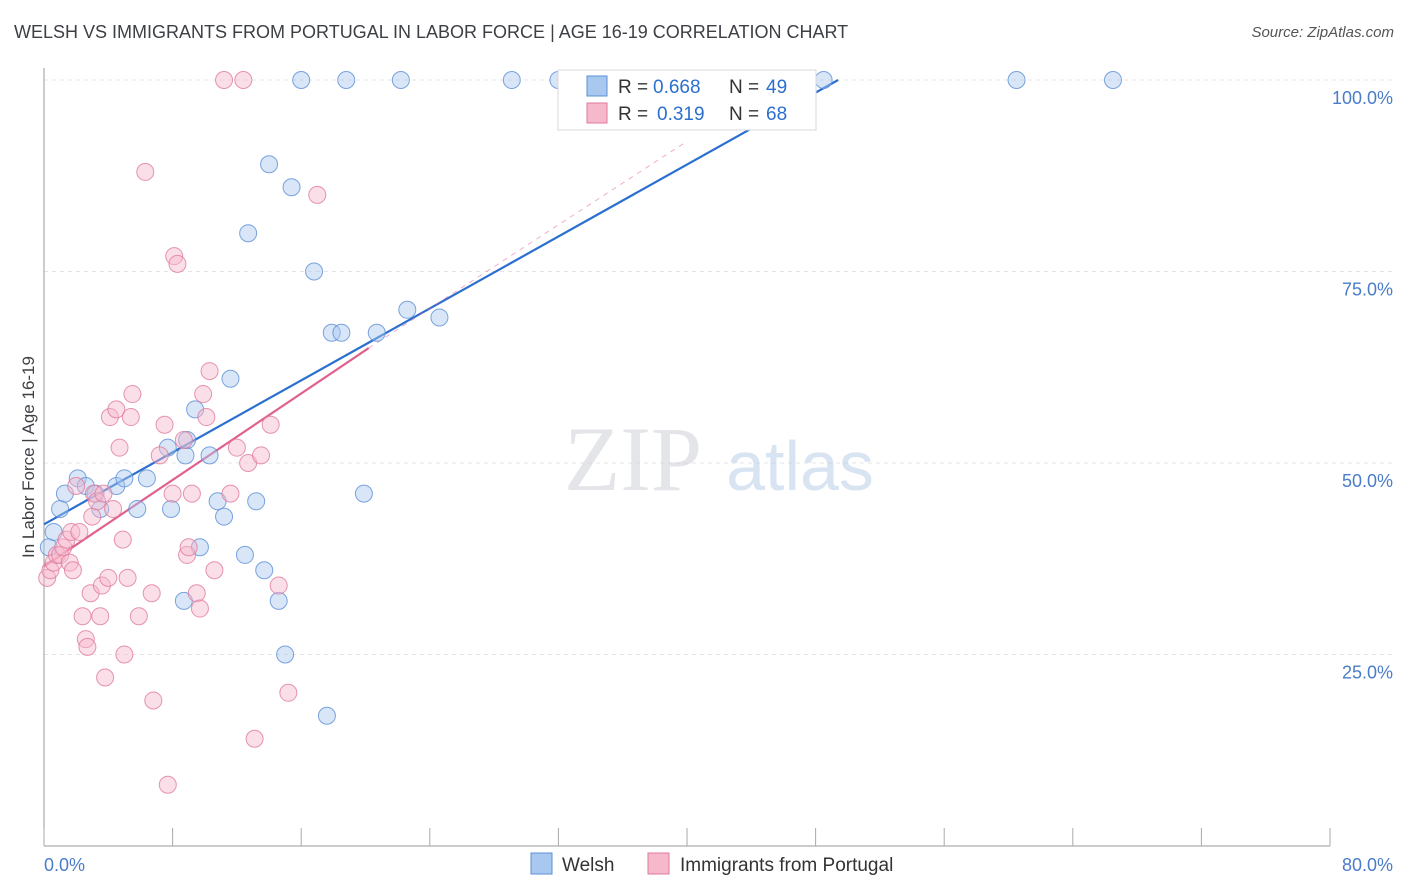 Image resolution: width=1406 pixels, height=892 pixels. Describe the element at coordinates (744, 87) in the screenshot. I see `stats-welsh-n-label: N =` at that location.